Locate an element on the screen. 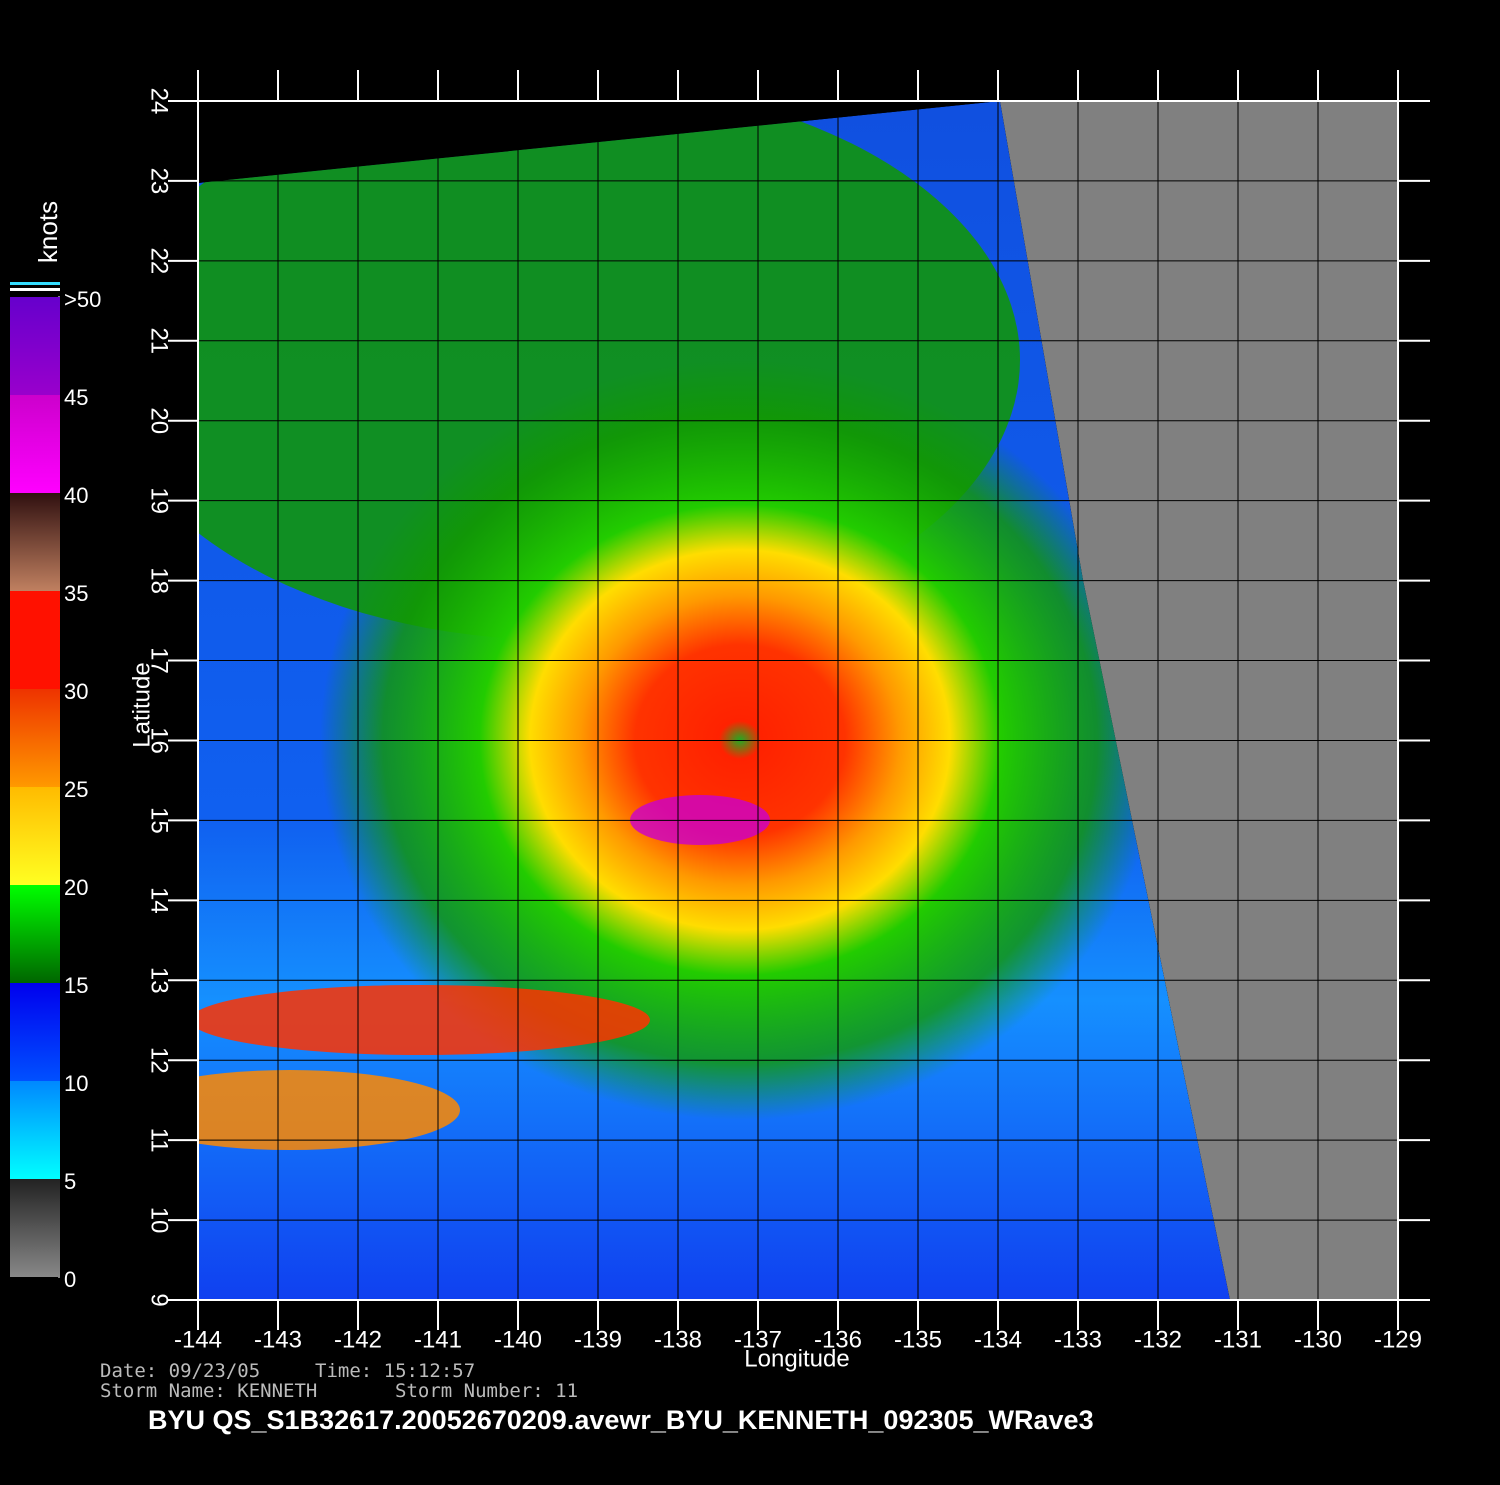 The width and height of the screenshot is (1500, 1485). x-tick-label: -129 is located at coordinates (1398, 1339).